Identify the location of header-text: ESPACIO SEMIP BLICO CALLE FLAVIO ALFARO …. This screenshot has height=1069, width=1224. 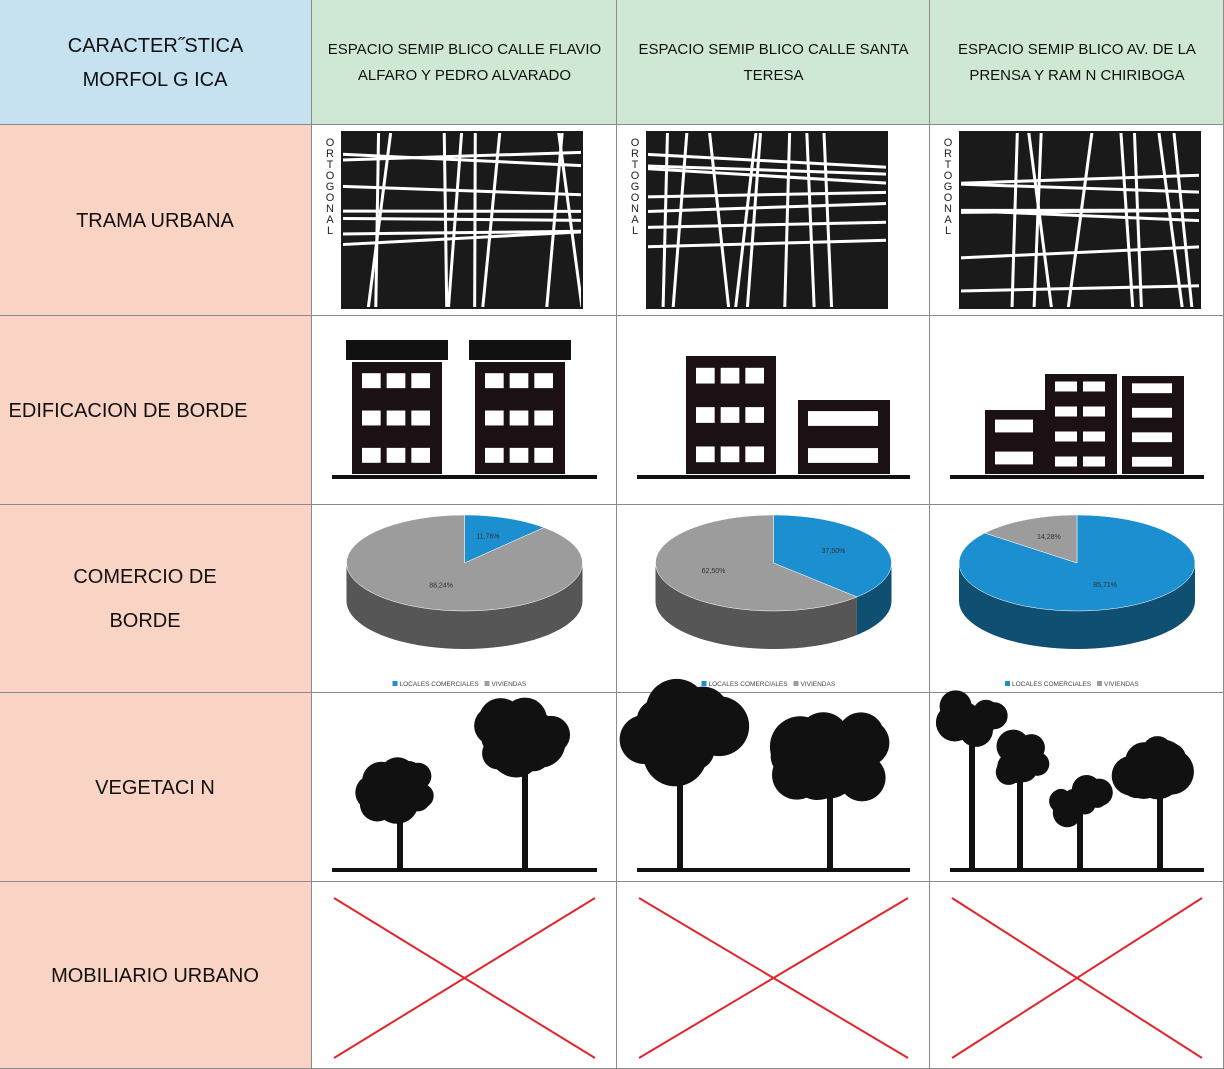
(464, 62).